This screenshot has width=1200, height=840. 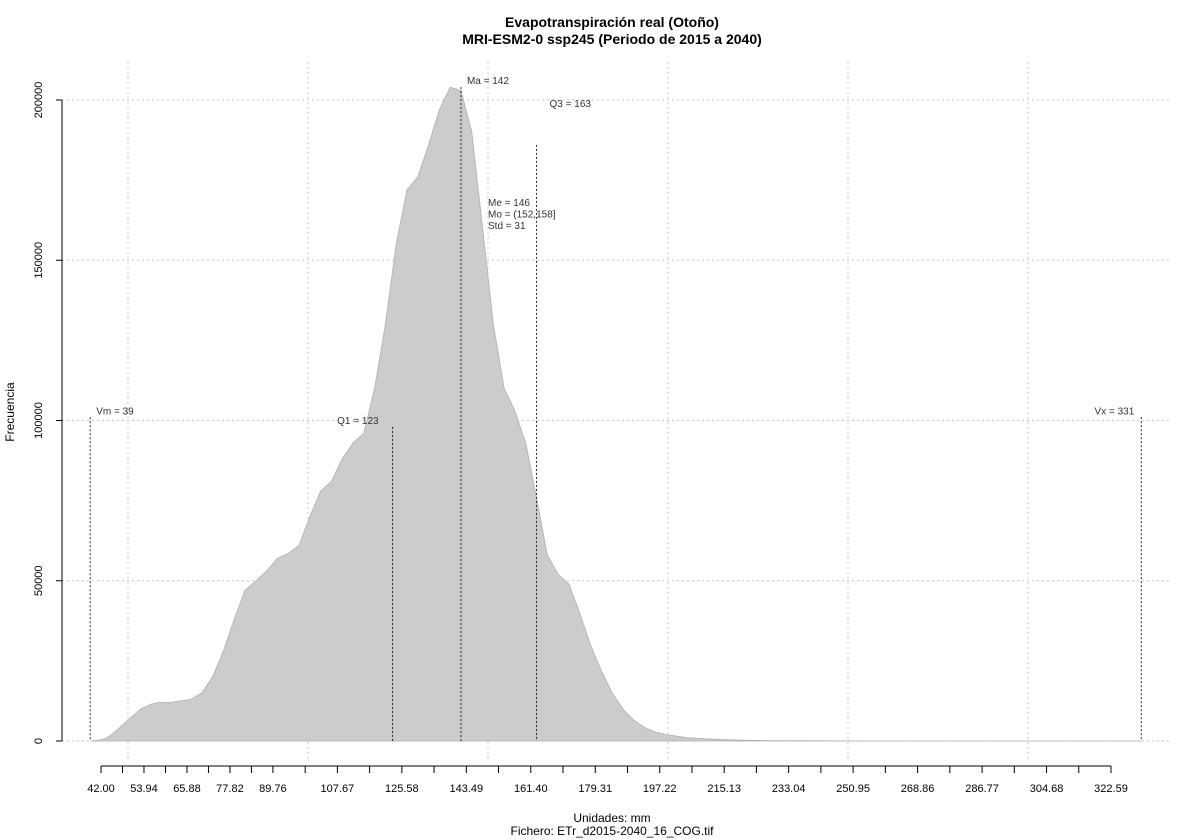 What do you see at coordinates (39, 420) in the screenshot?
I see `y-tick-label-2: 100000` at bounding box center [39, 420].